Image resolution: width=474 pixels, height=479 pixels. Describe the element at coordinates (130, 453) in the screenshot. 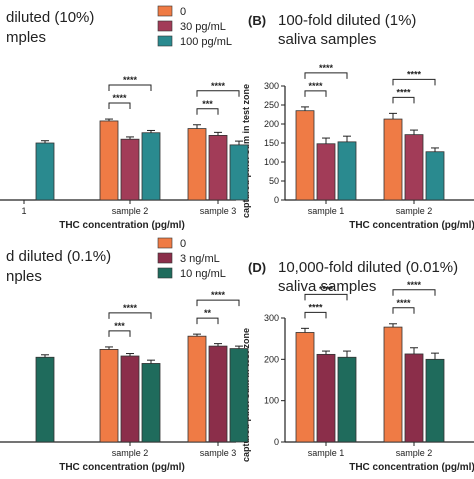

I see `panel-c-xtick-label: sample 2` at that location.